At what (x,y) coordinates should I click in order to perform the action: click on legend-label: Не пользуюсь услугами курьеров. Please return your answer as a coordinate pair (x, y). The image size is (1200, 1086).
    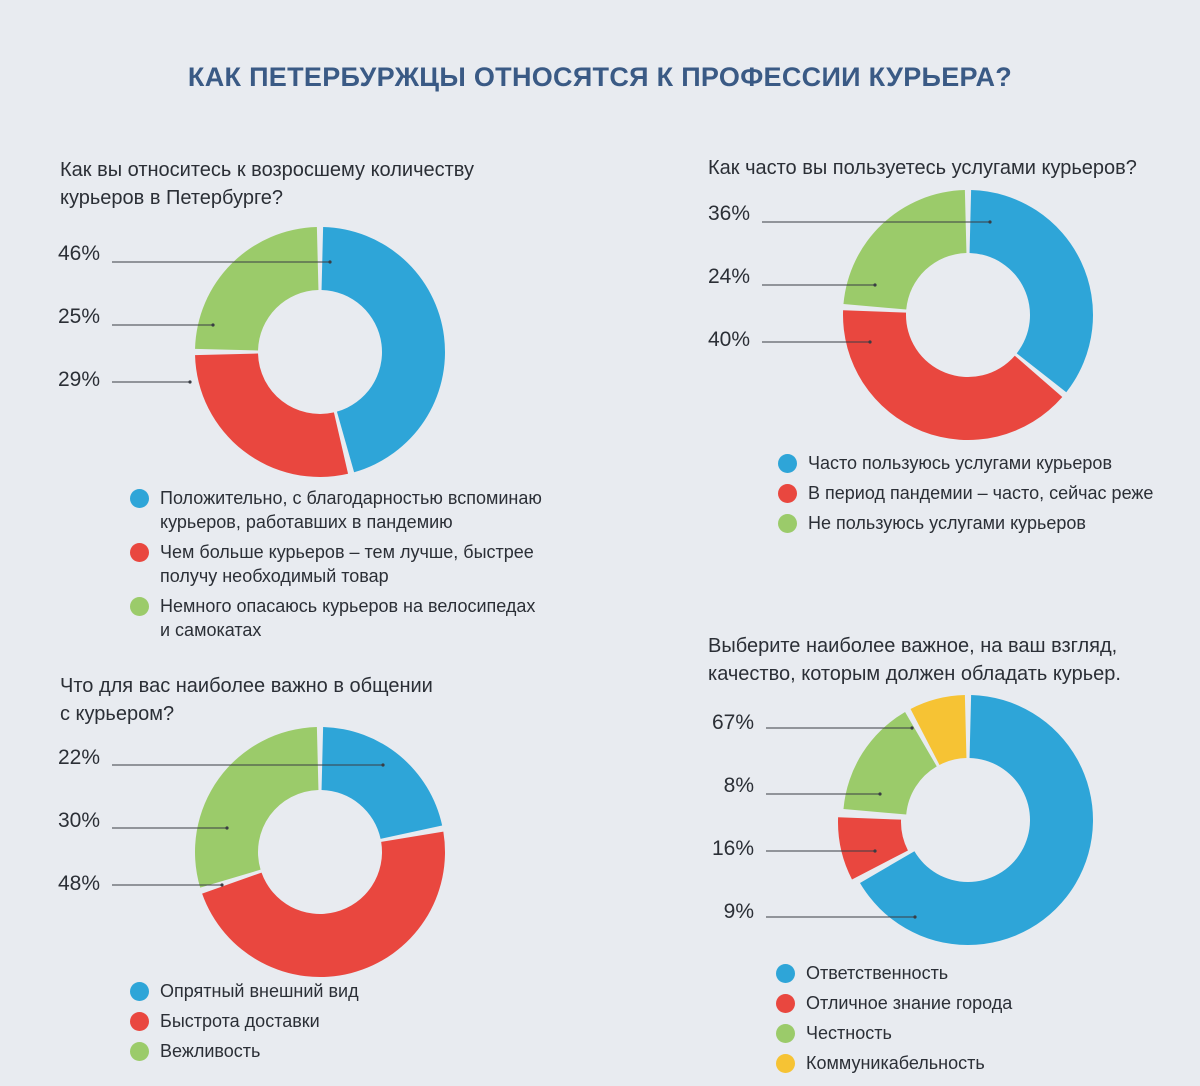
    Looking at the image, I should click on (947, 523).